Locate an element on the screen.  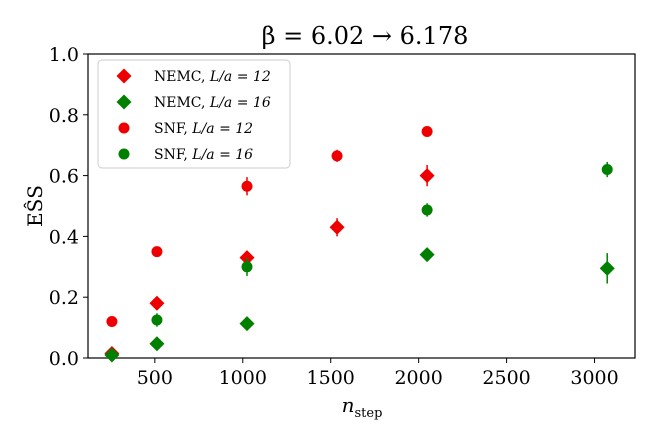
x-tick-label: 2500 is located at coordinates (506, 378).